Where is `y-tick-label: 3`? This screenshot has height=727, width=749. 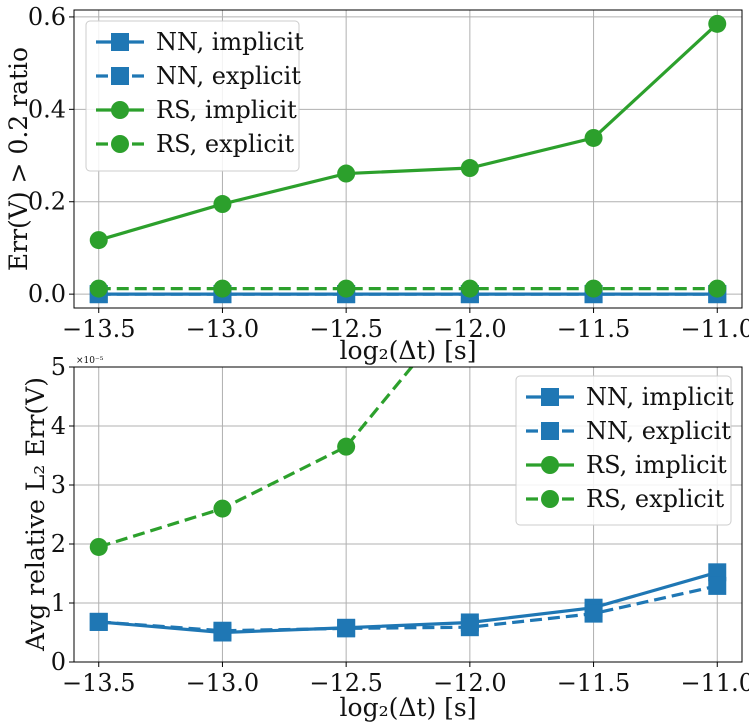
y-tick-label: 3 is located at coordinates (58, 485).